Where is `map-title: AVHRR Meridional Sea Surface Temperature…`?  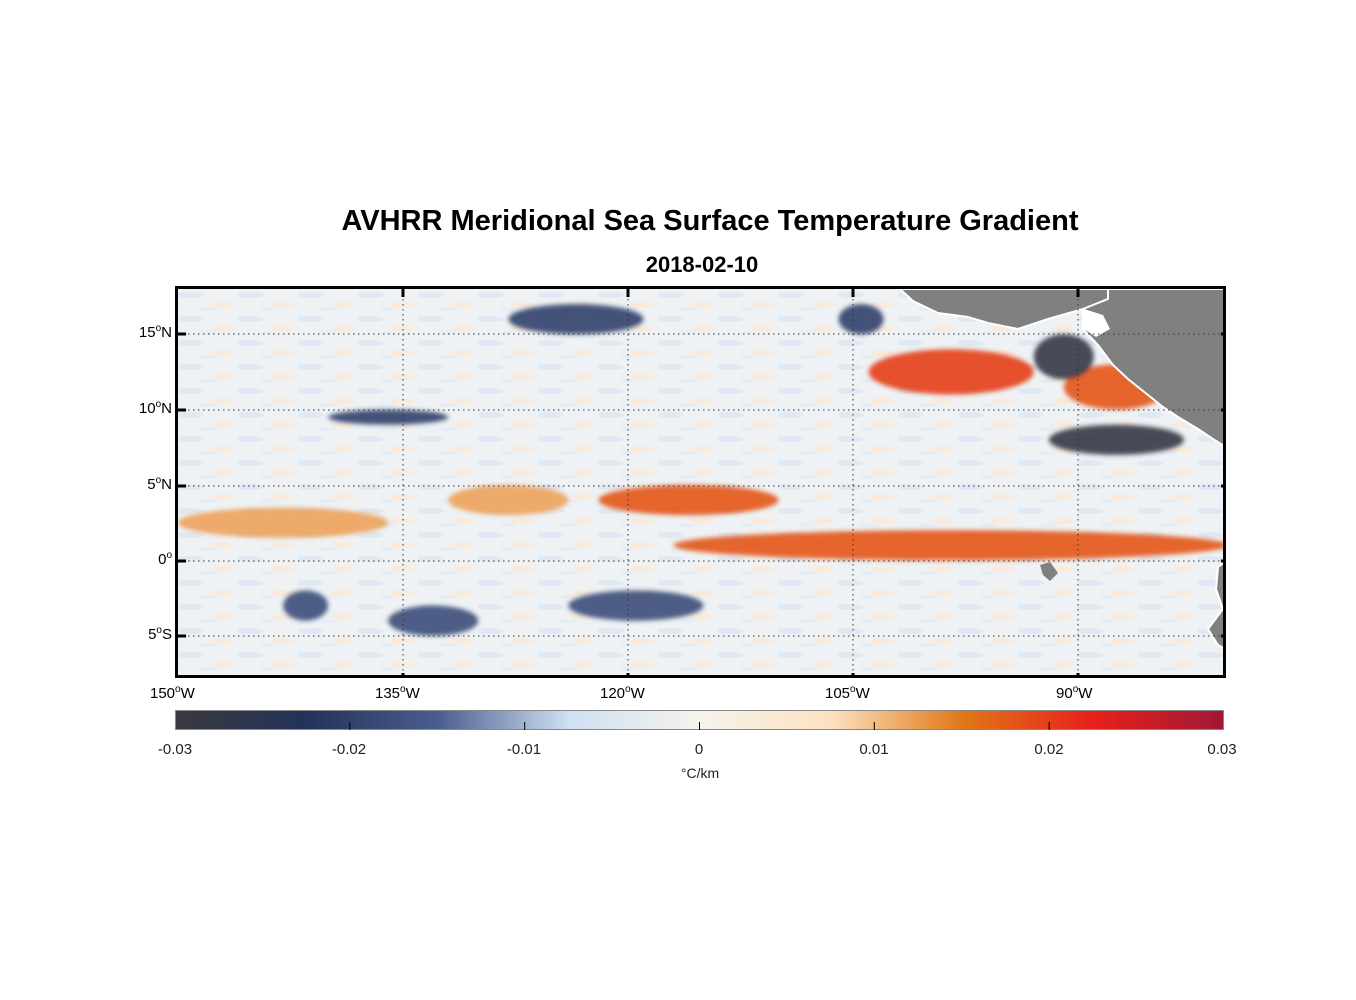
map-title: AVHRR Meridional Sea Surface Temperature… is located at coordinates (710, 221).